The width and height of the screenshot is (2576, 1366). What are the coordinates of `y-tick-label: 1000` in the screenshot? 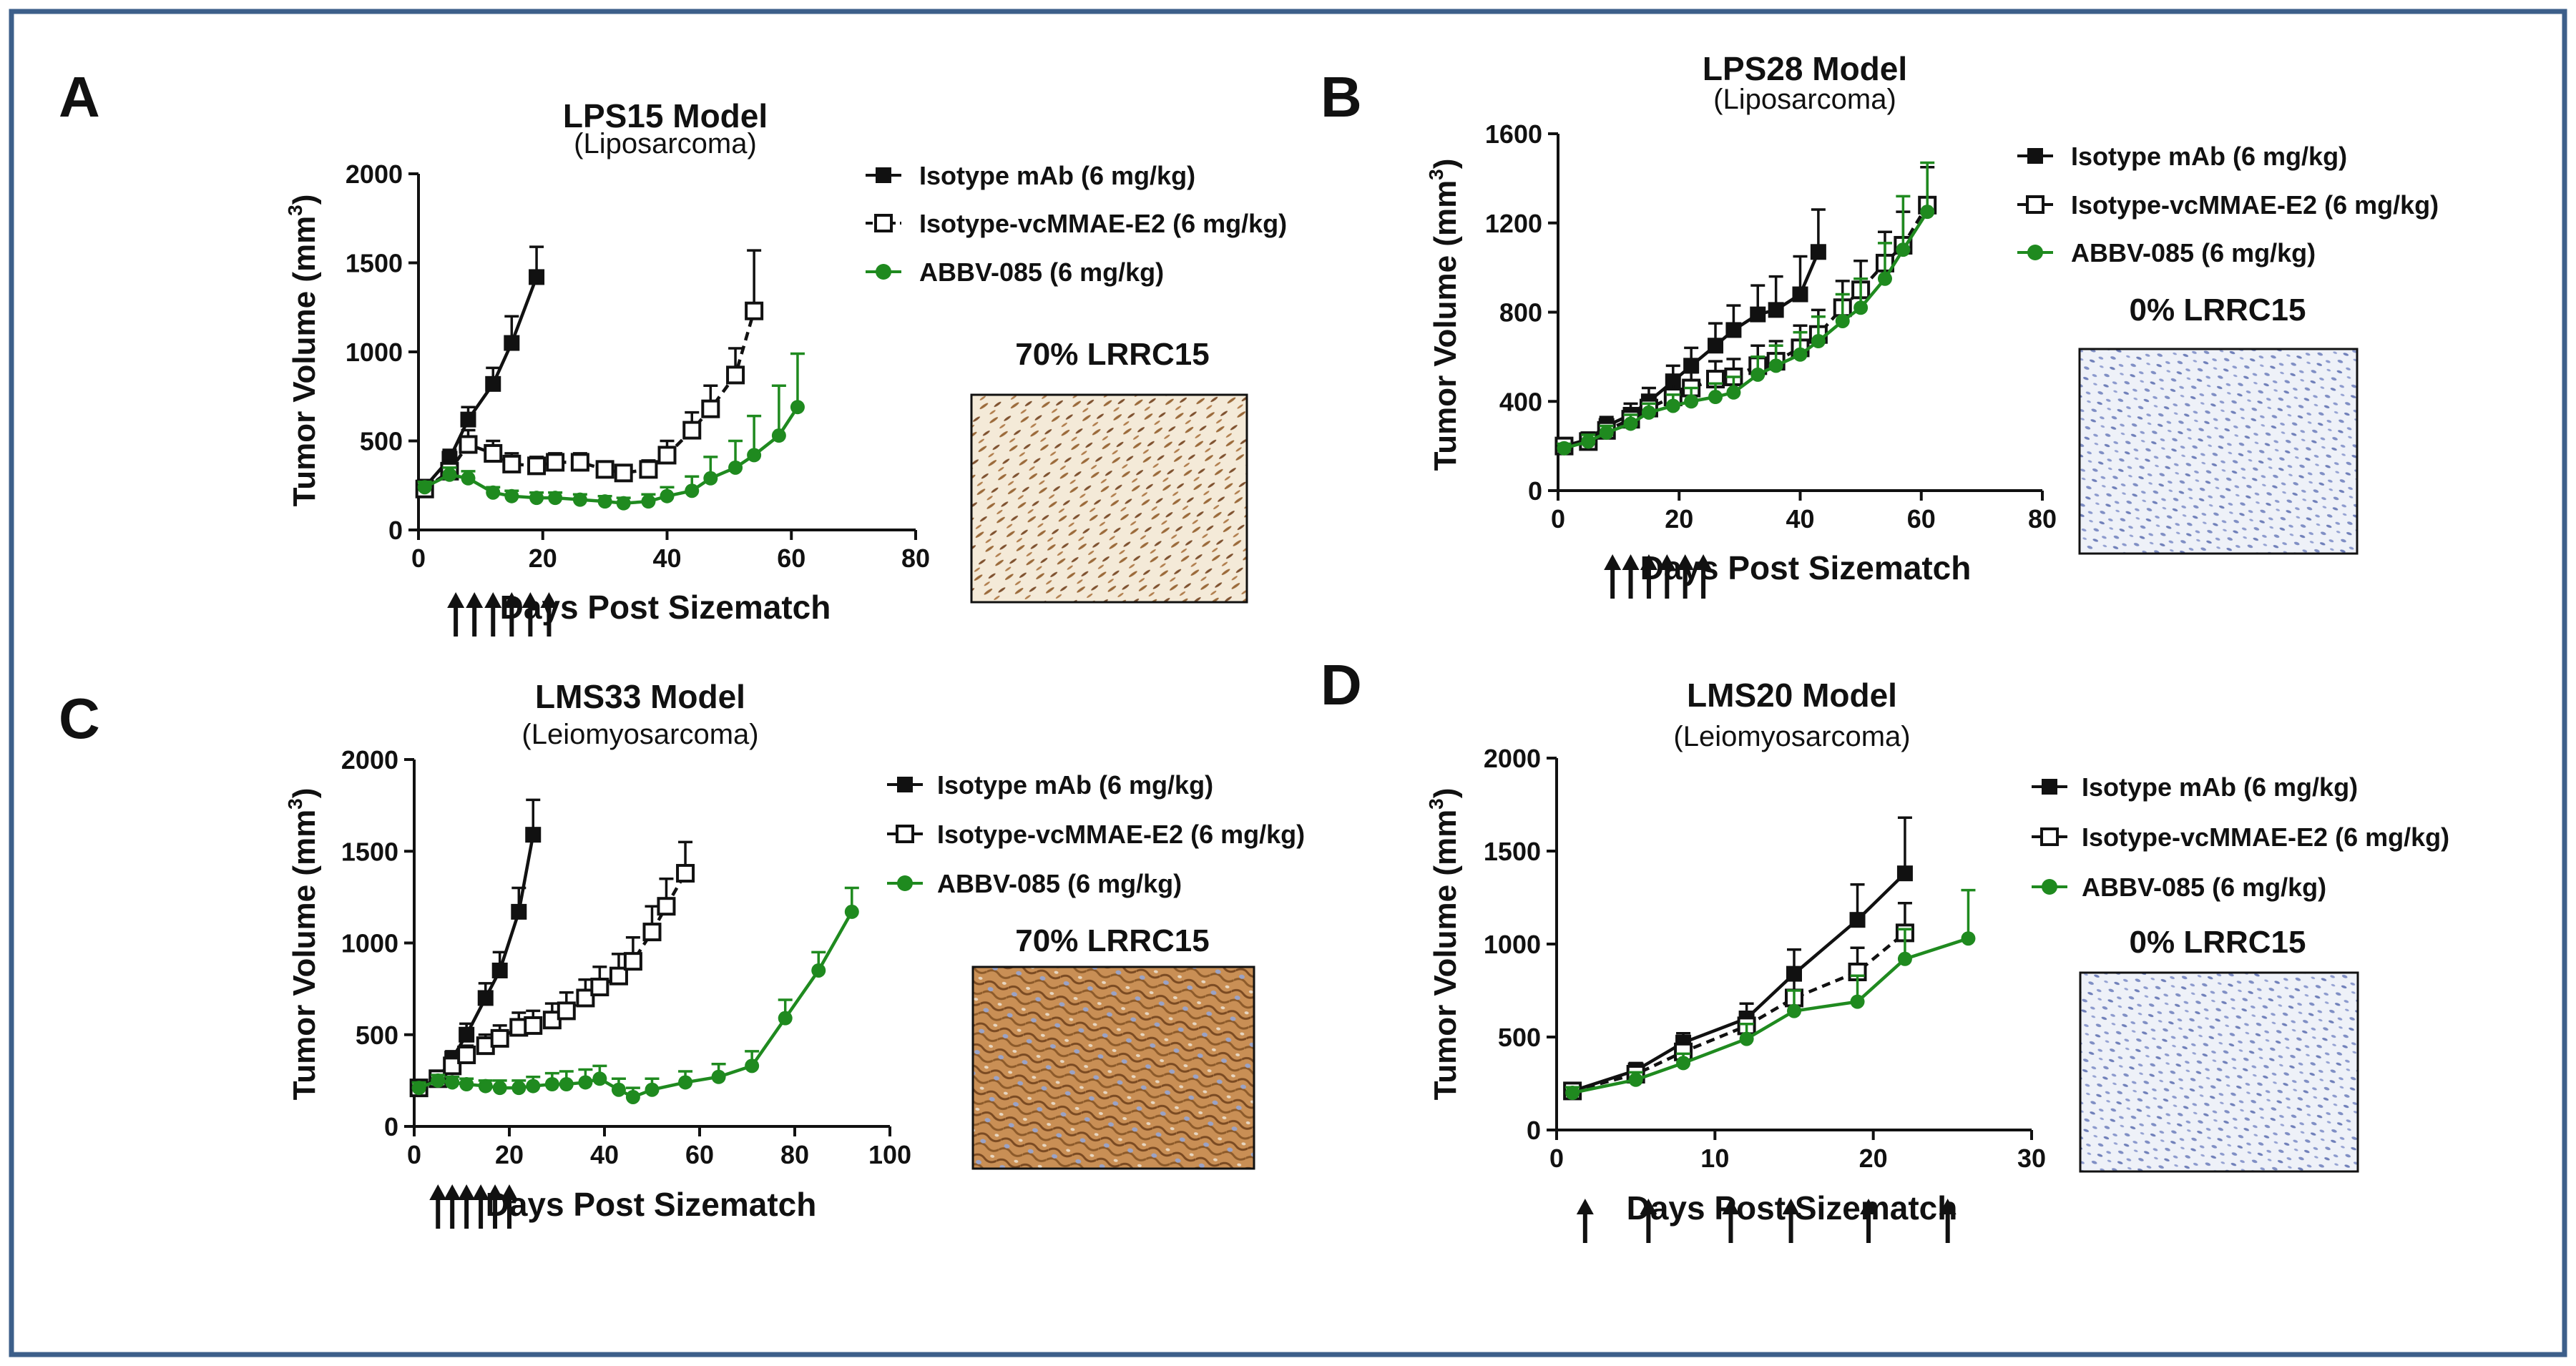 It's located at (374, 352).